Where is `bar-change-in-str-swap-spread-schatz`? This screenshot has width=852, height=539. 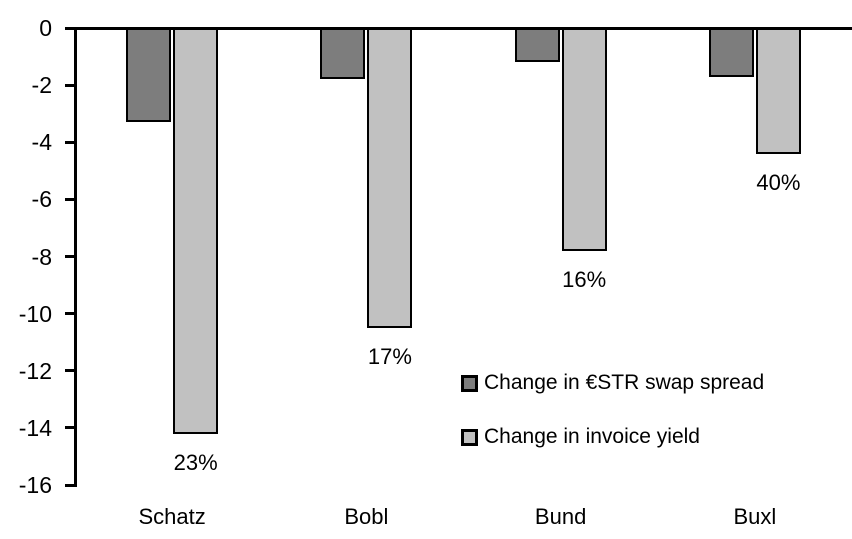 bar-change-in-str-swap-spread-schatz is located at coordinates (149, 75).